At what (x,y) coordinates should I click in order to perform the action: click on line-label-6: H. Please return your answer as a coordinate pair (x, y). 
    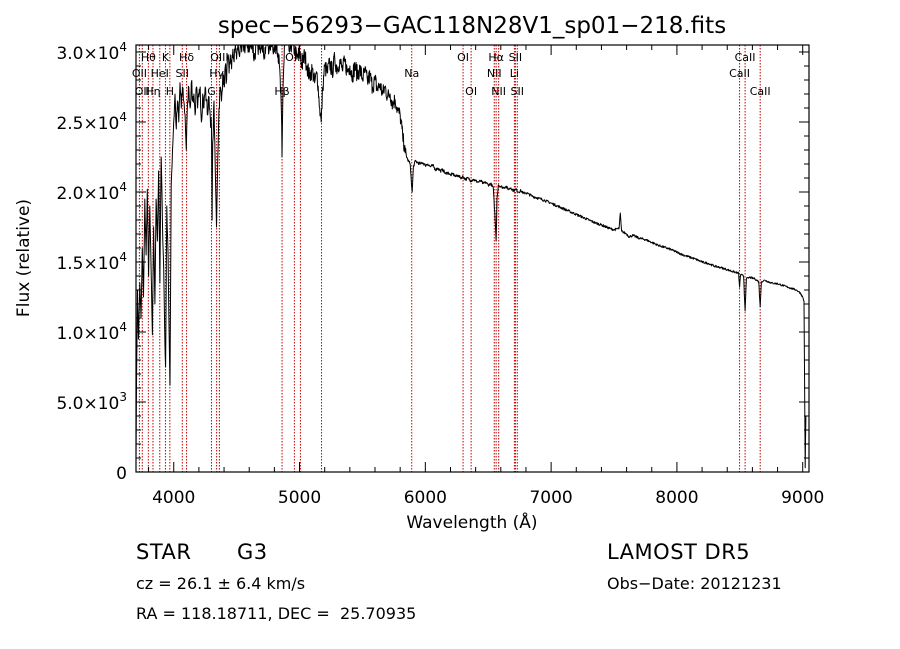
    Looking at the image, I should click on (170, 91).